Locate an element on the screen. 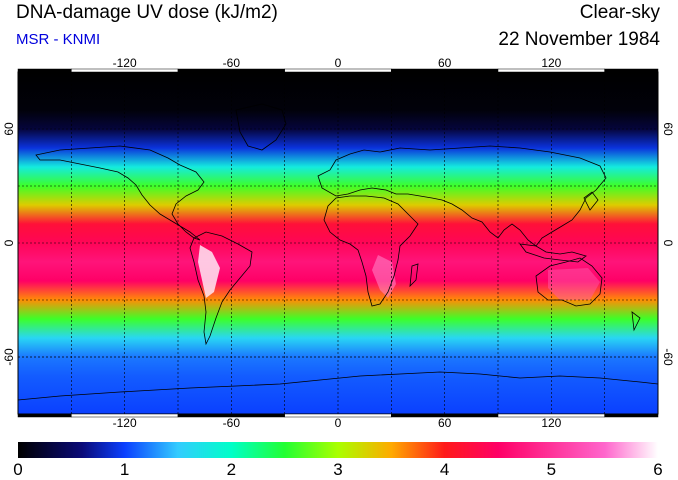  colorbar-tick-label: 5 is located at coordinates (551, 469).